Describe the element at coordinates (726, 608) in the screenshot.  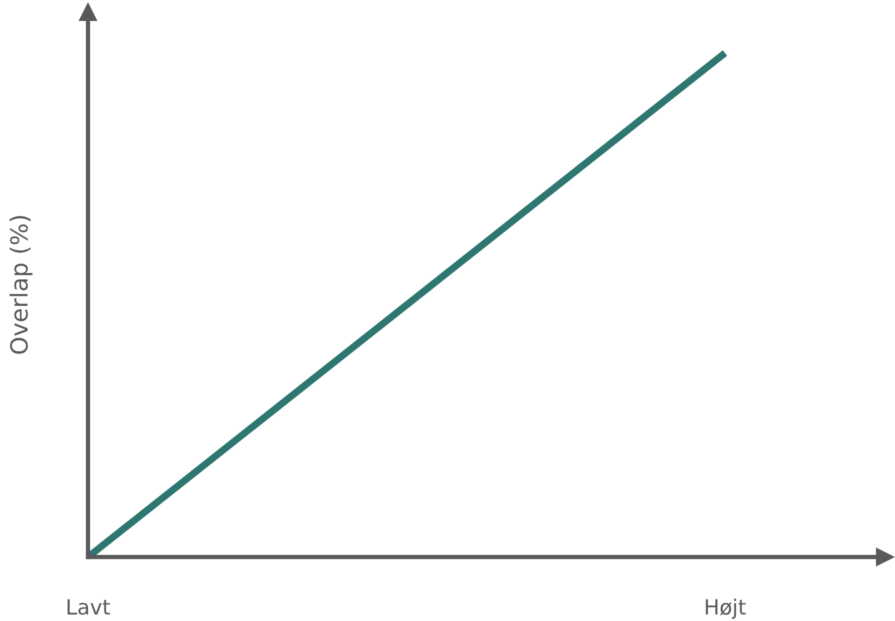
I see `x-tick-label: Højt` at that location.